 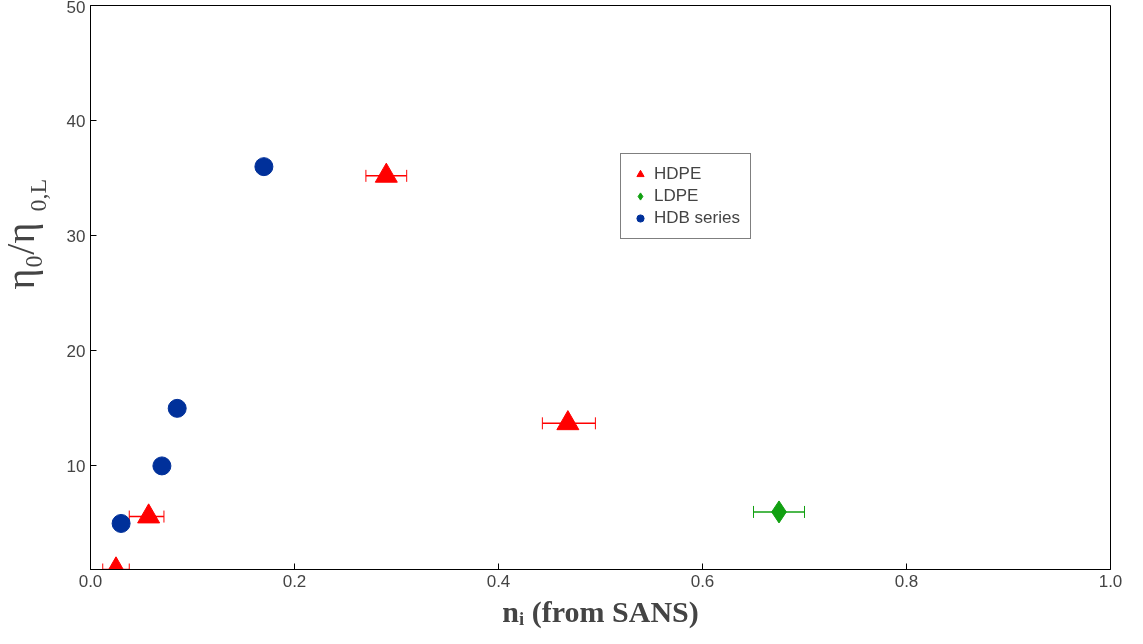 I want to click on y-tick-label: 50, so click(x=76, y=8).